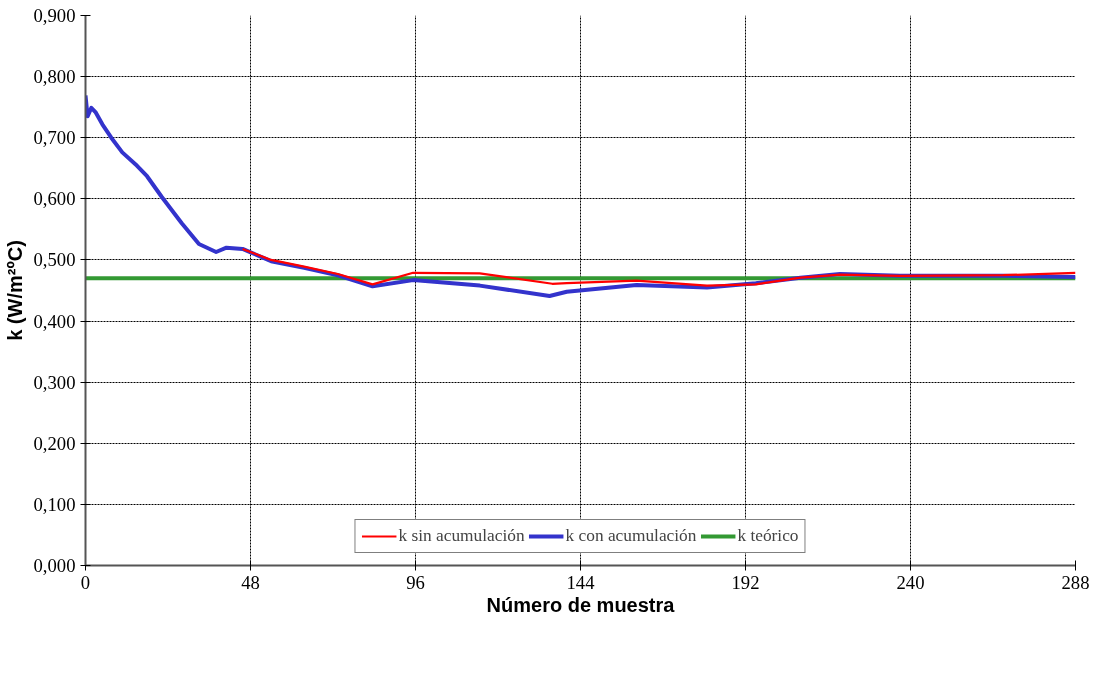 The width and height of the screenshot is (1113, 688). Describe the element at coordinates (415, 582) in the screenshot. I see `x-tick-label: 96` at that location.